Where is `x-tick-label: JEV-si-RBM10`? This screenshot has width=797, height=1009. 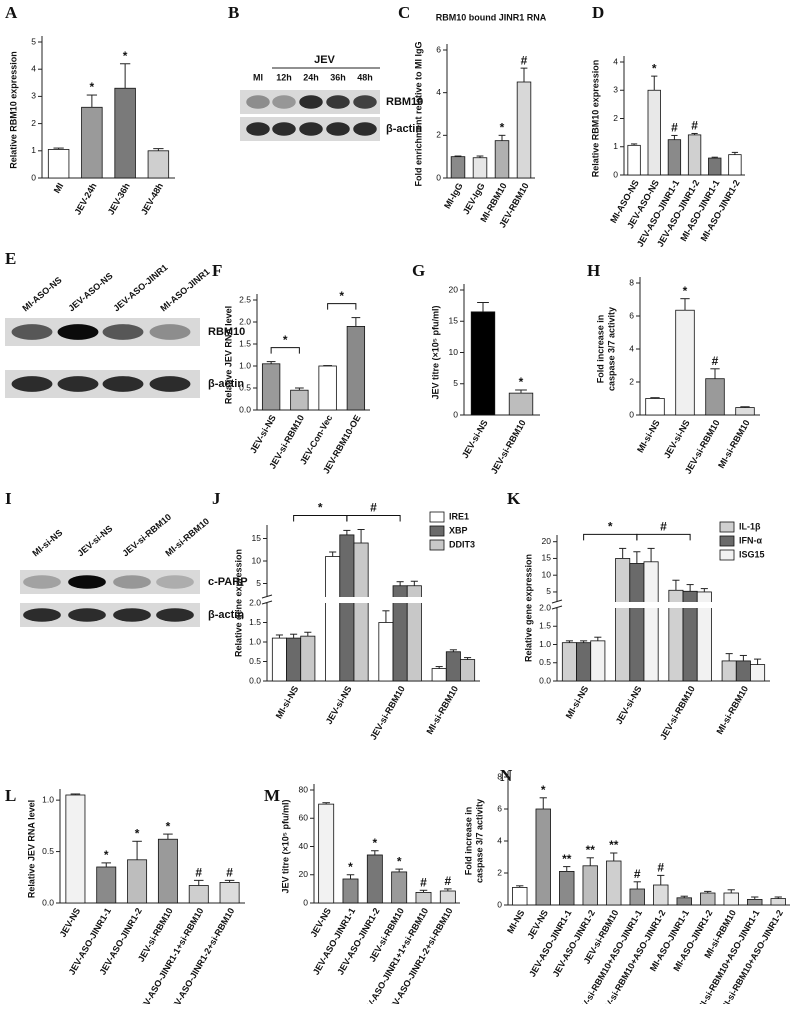 x-tick-label: JEV-si-RBM10 is located at coordinates (677, 712).